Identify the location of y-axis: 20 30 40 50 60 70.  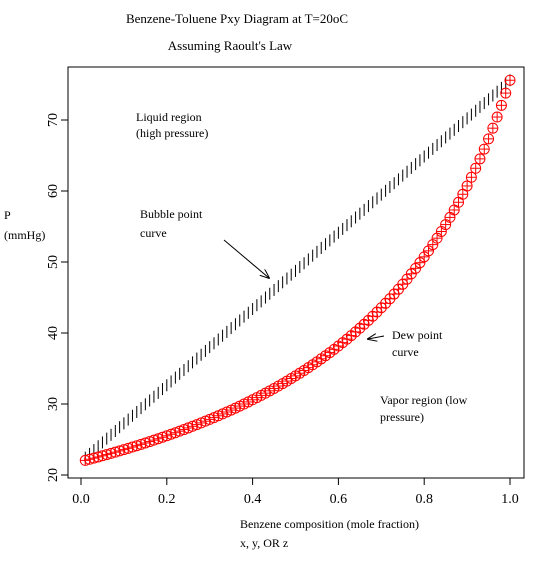
(57, 297).